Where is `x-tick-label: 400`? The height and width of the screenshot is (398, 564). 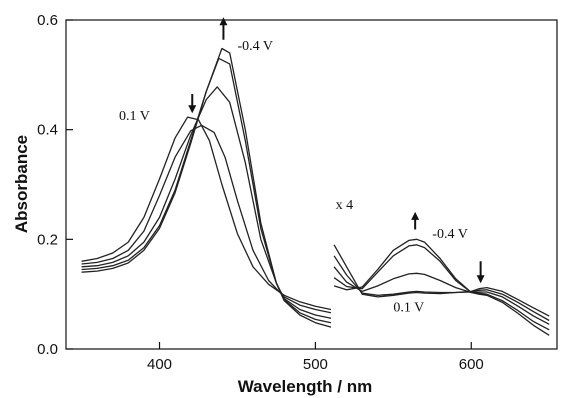
x-tick-label: 400 is located at coordinates (159, 364).